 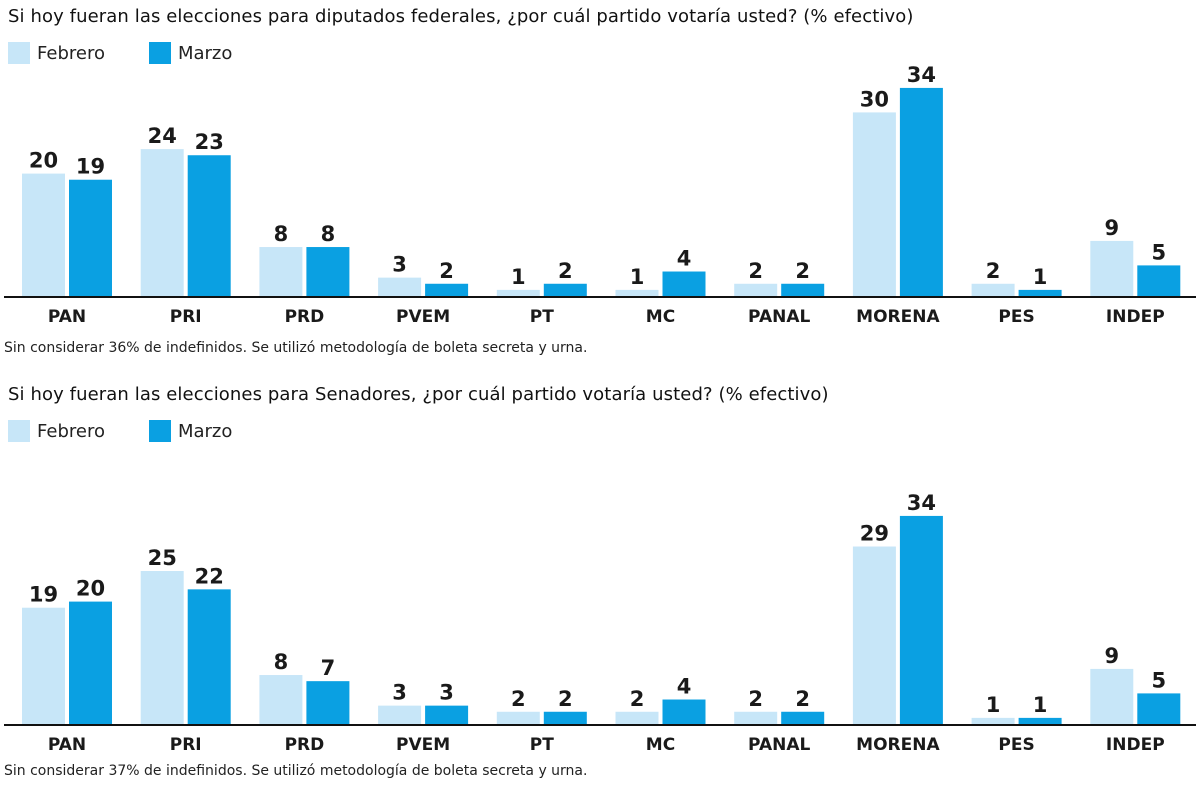 I want to click on data-label-marzo-pan: 19, so click(x=90, y=167).